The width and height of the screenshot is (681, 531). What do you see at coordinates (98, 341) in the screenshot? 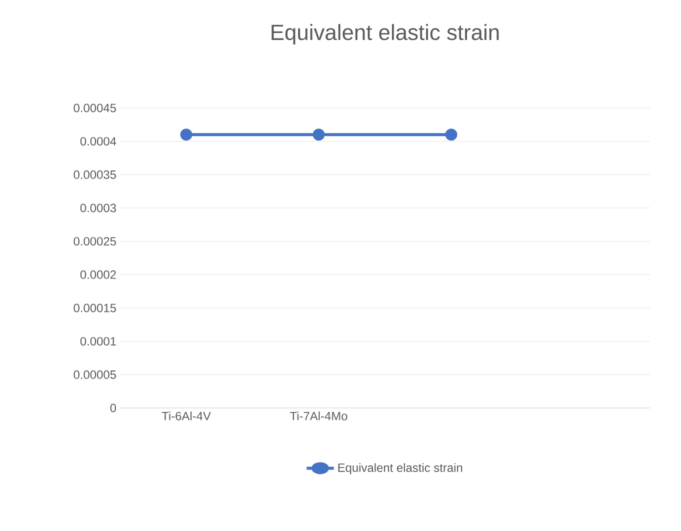
I see `y-tick-label: 0.0001` at bounding box center [98, 341].